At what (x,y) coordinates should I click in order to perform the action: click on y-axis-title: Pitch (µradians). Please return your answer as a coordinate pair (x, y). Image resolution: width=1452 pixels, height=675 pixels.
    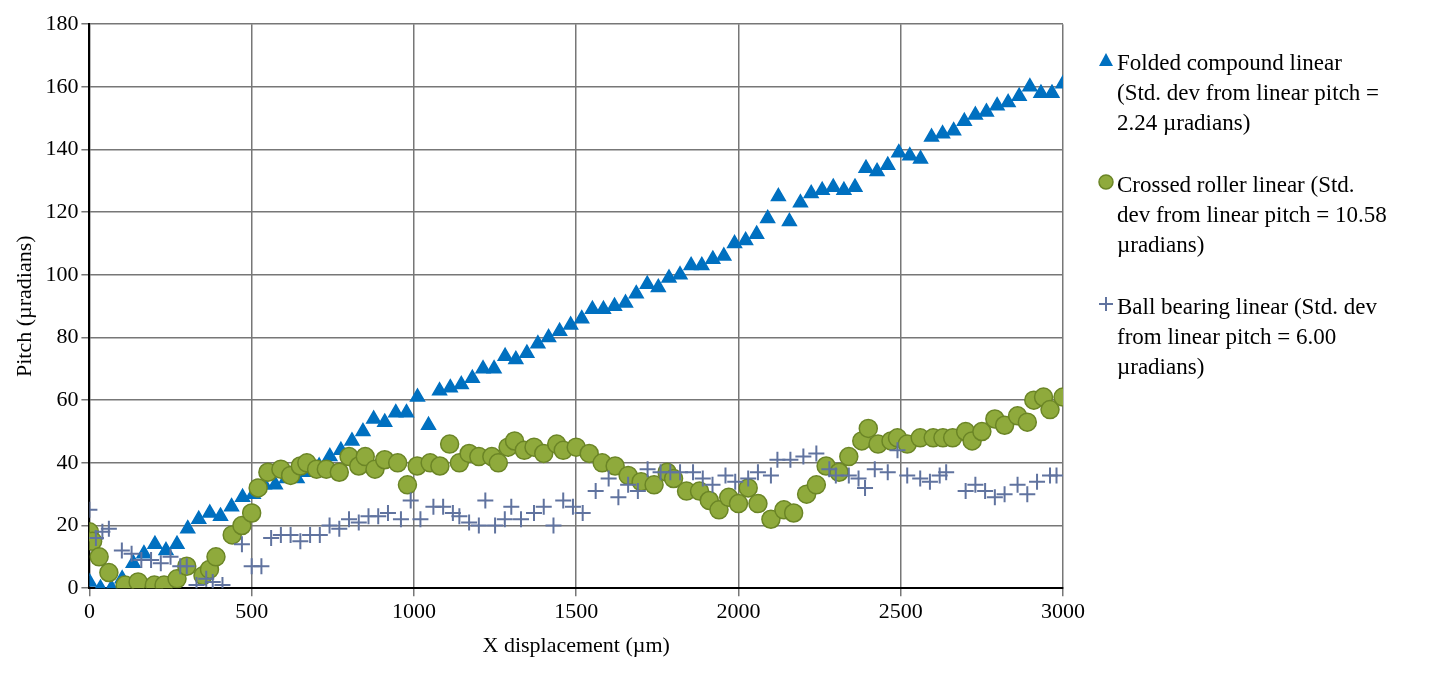
    Looking at the image, I should click on (23, 306).